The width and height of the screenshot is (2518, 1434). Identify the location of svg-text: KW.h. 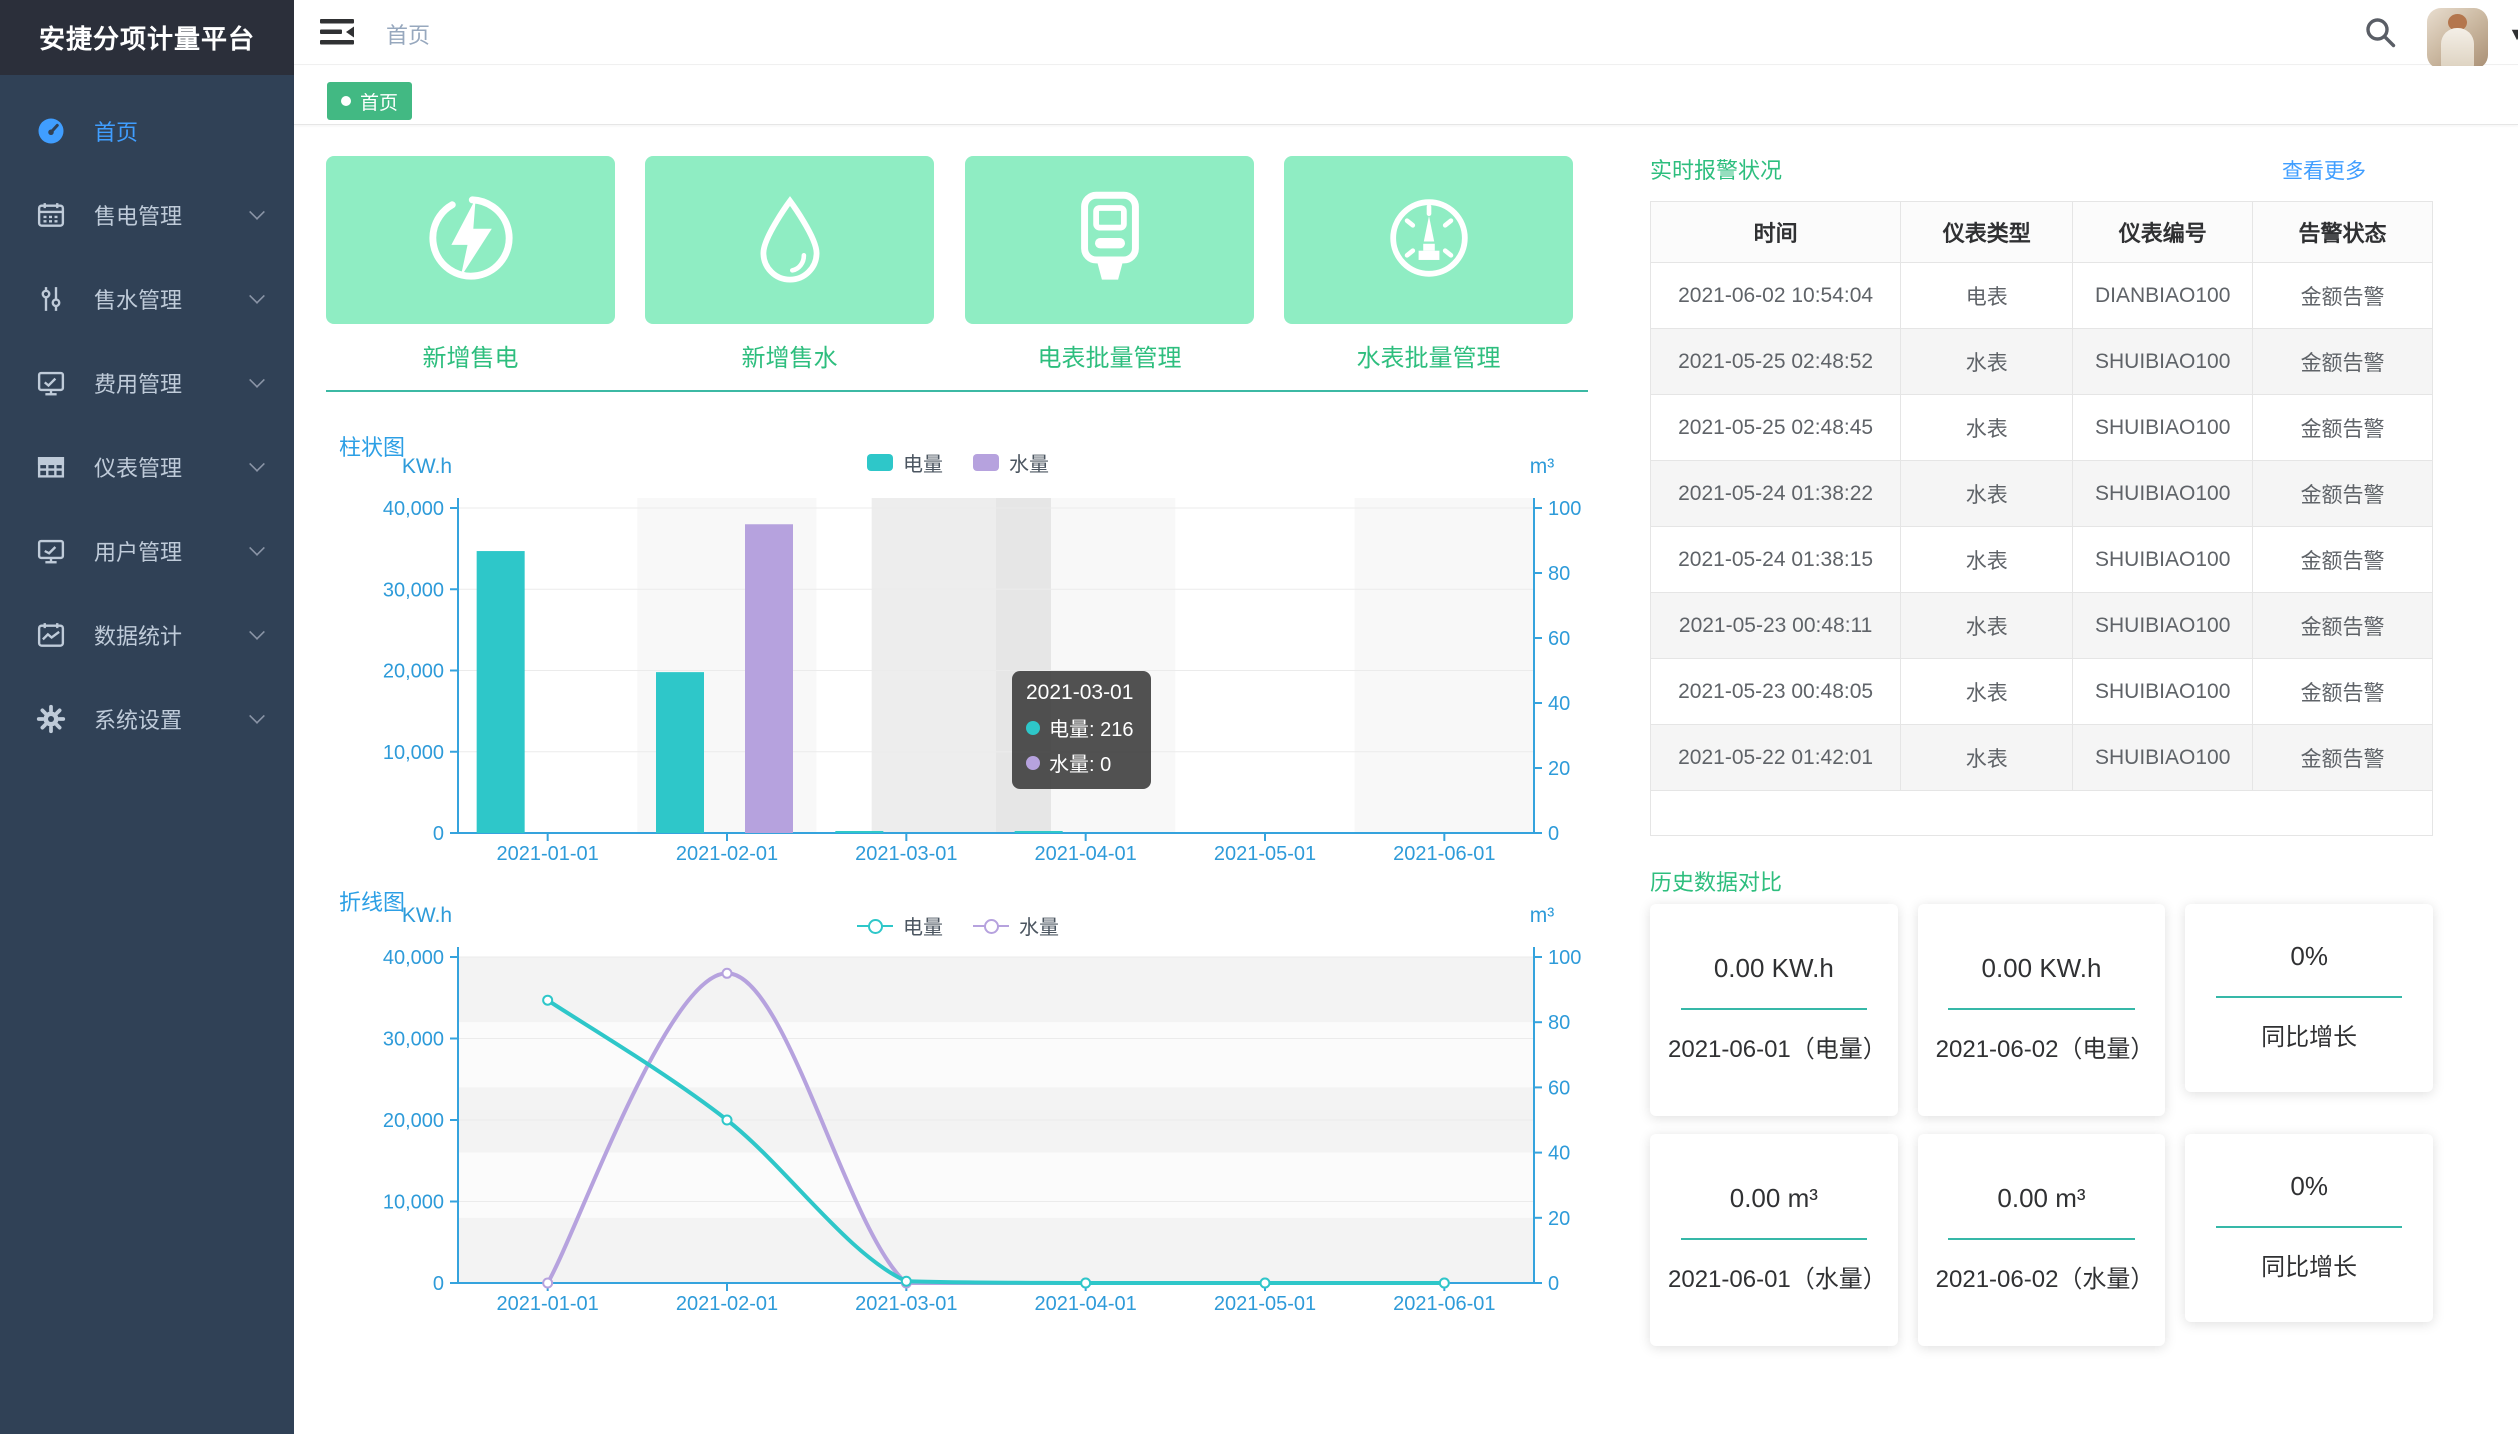
(427, 466).